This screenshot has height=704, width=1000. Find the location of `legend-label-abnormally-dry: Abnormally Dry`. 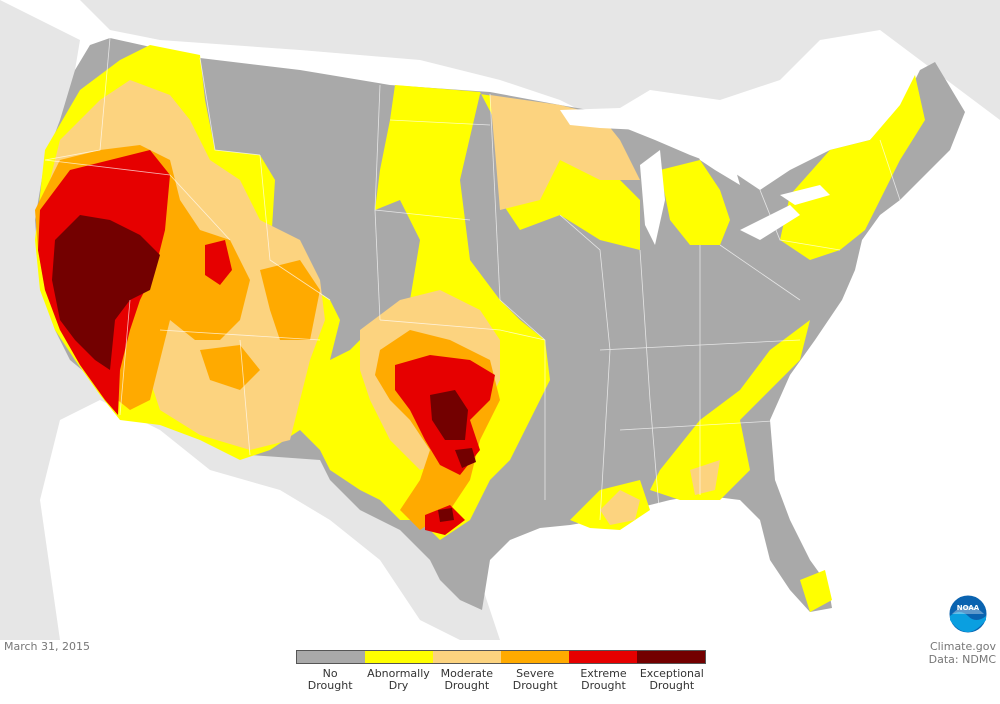

legend-label-abnormally-dry: Abnormally Dry is located at coordinates (398, 679).